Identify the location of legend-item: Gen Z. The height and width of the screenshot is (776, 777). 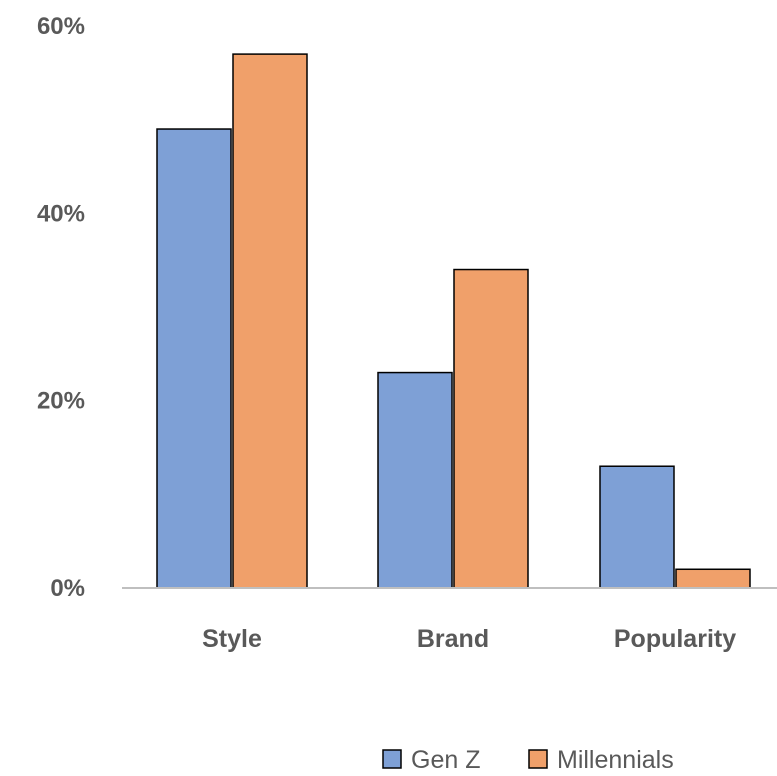
(431, 760).